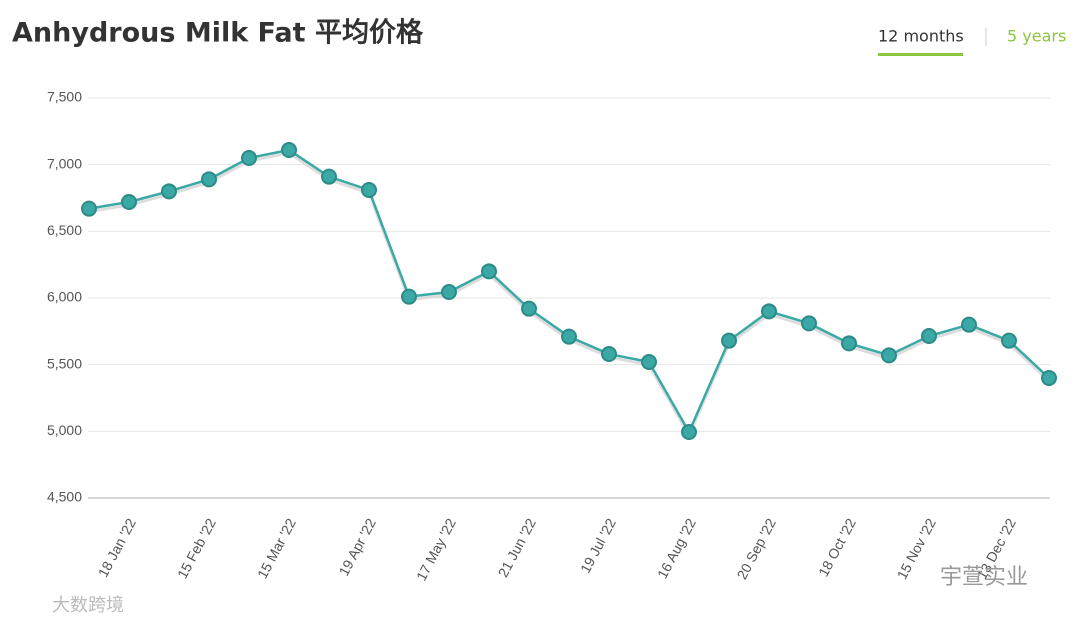  Describe the element at coordinates (64, 97) in the screenshot. I see `y-tick-label: 7,500` at that location.